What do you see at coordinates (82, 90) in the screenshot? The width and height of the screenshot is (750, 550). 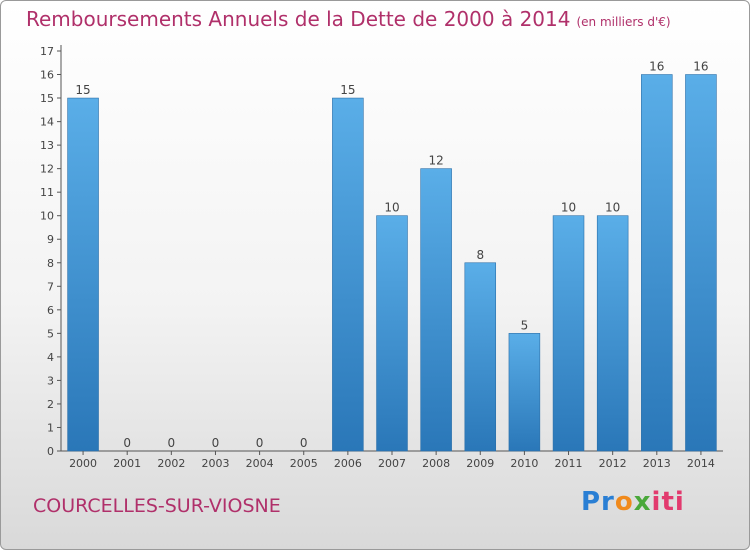 I see `data-label-2000: 15` at bounding box center [82, 90].